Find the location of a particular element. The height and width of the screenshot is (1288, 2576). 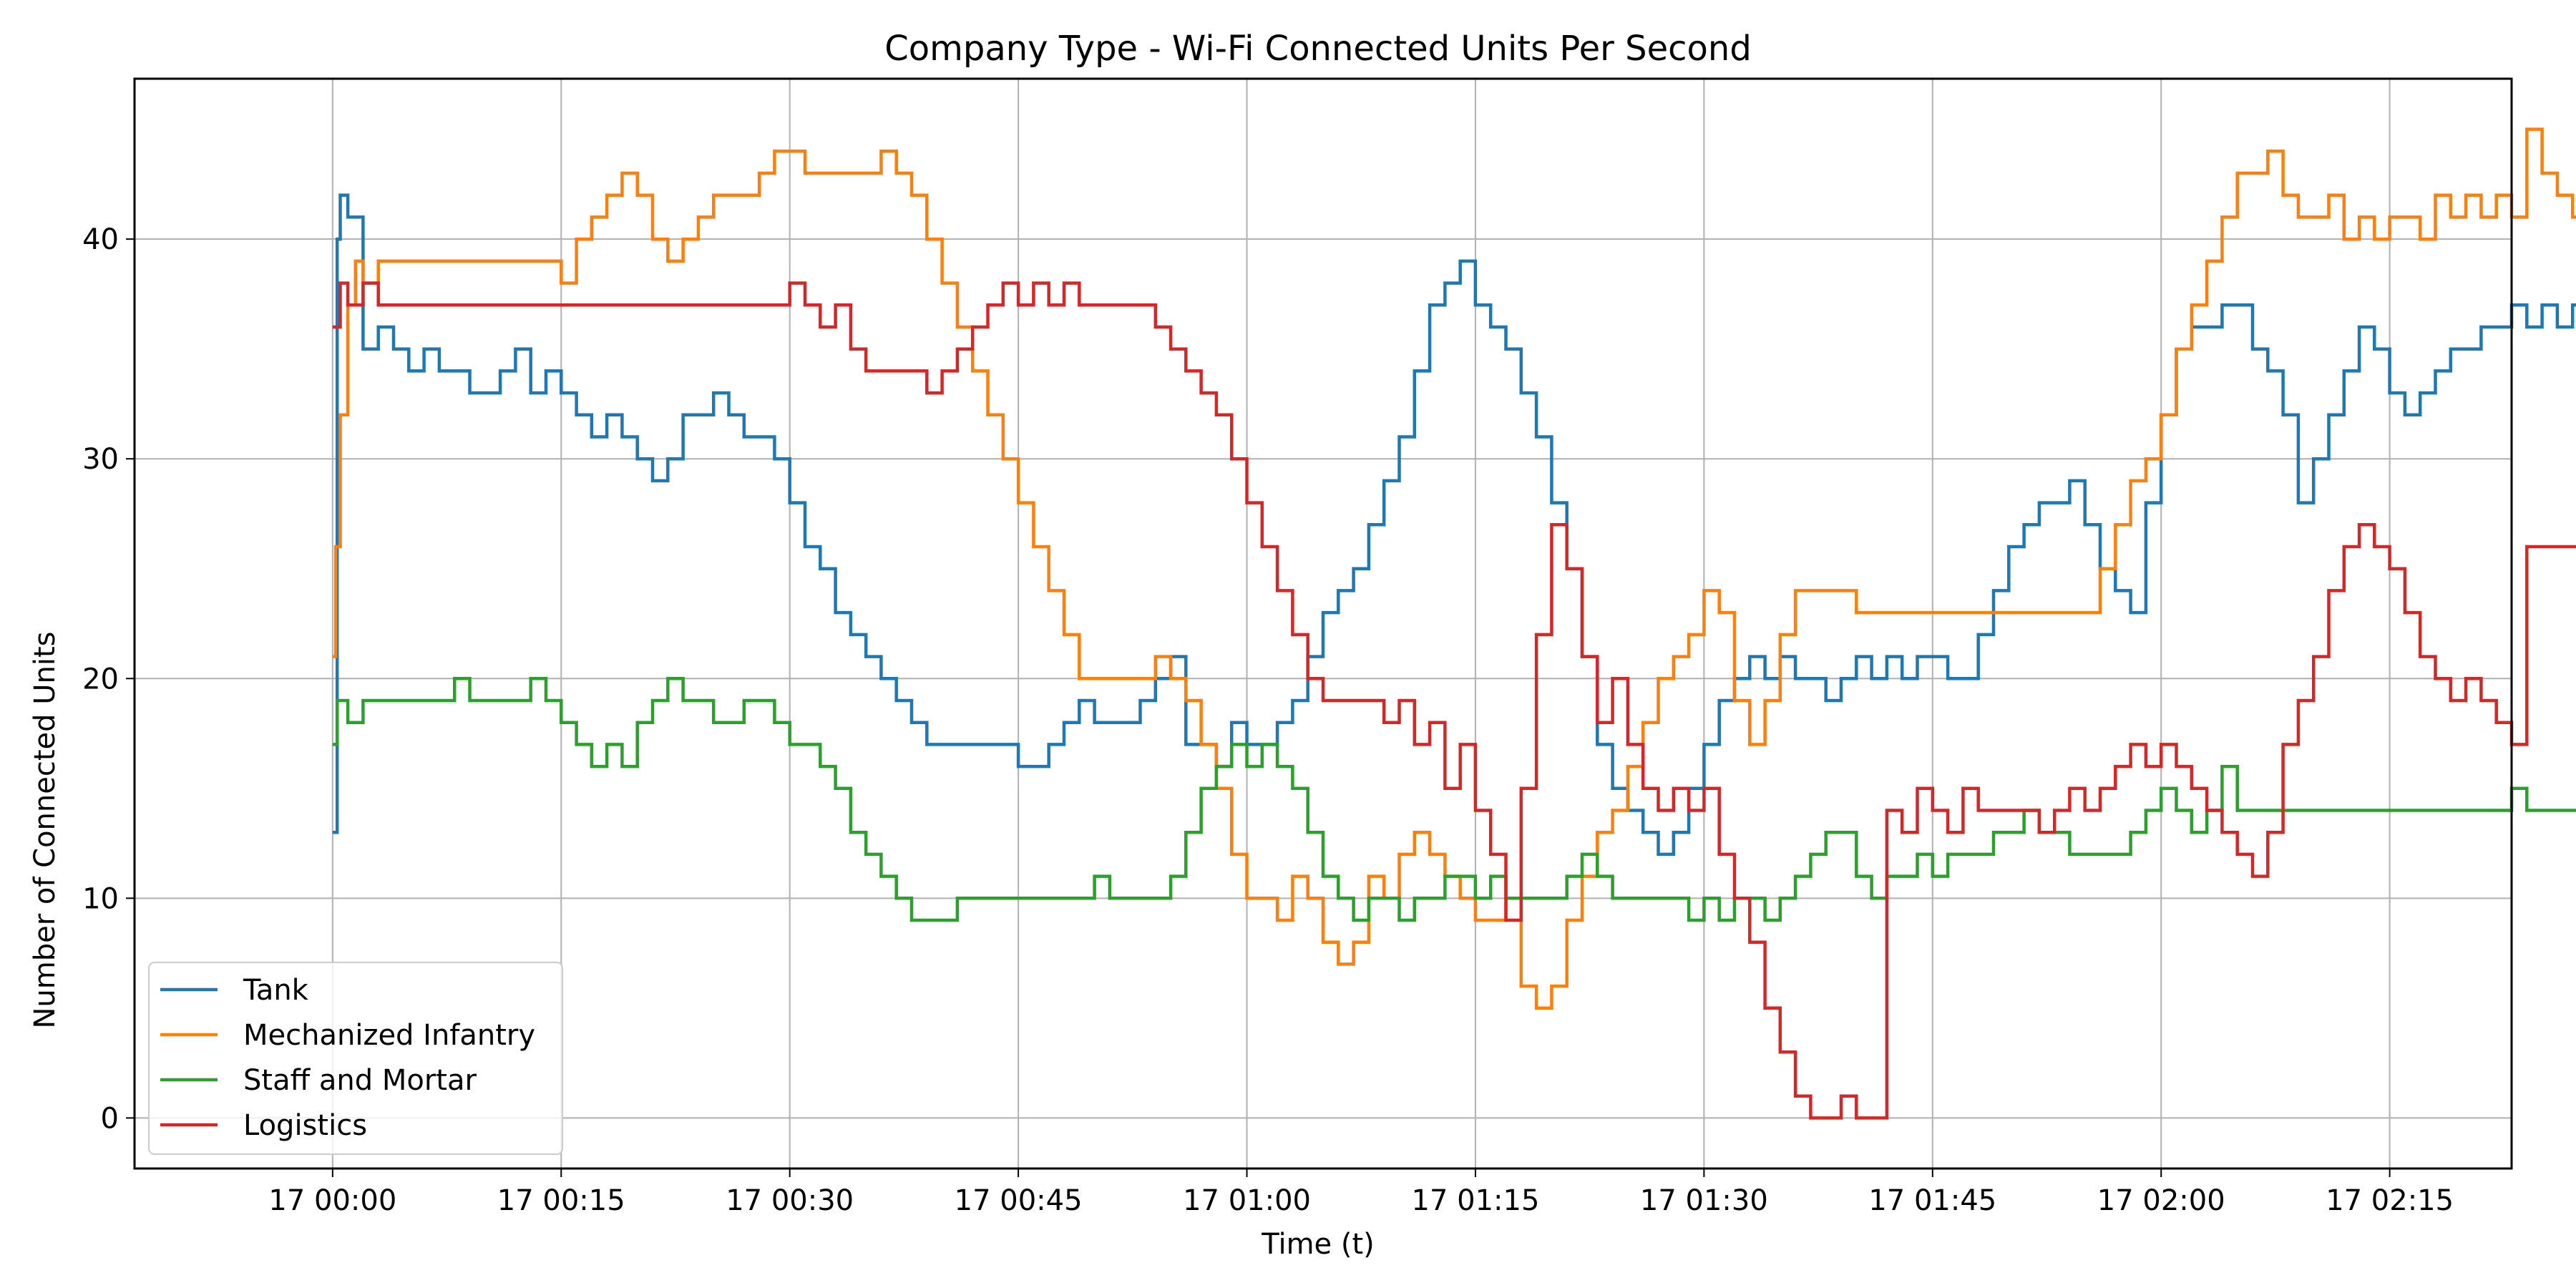

x-axis-label: Time (t) is located at coordinates (1318, 1244).